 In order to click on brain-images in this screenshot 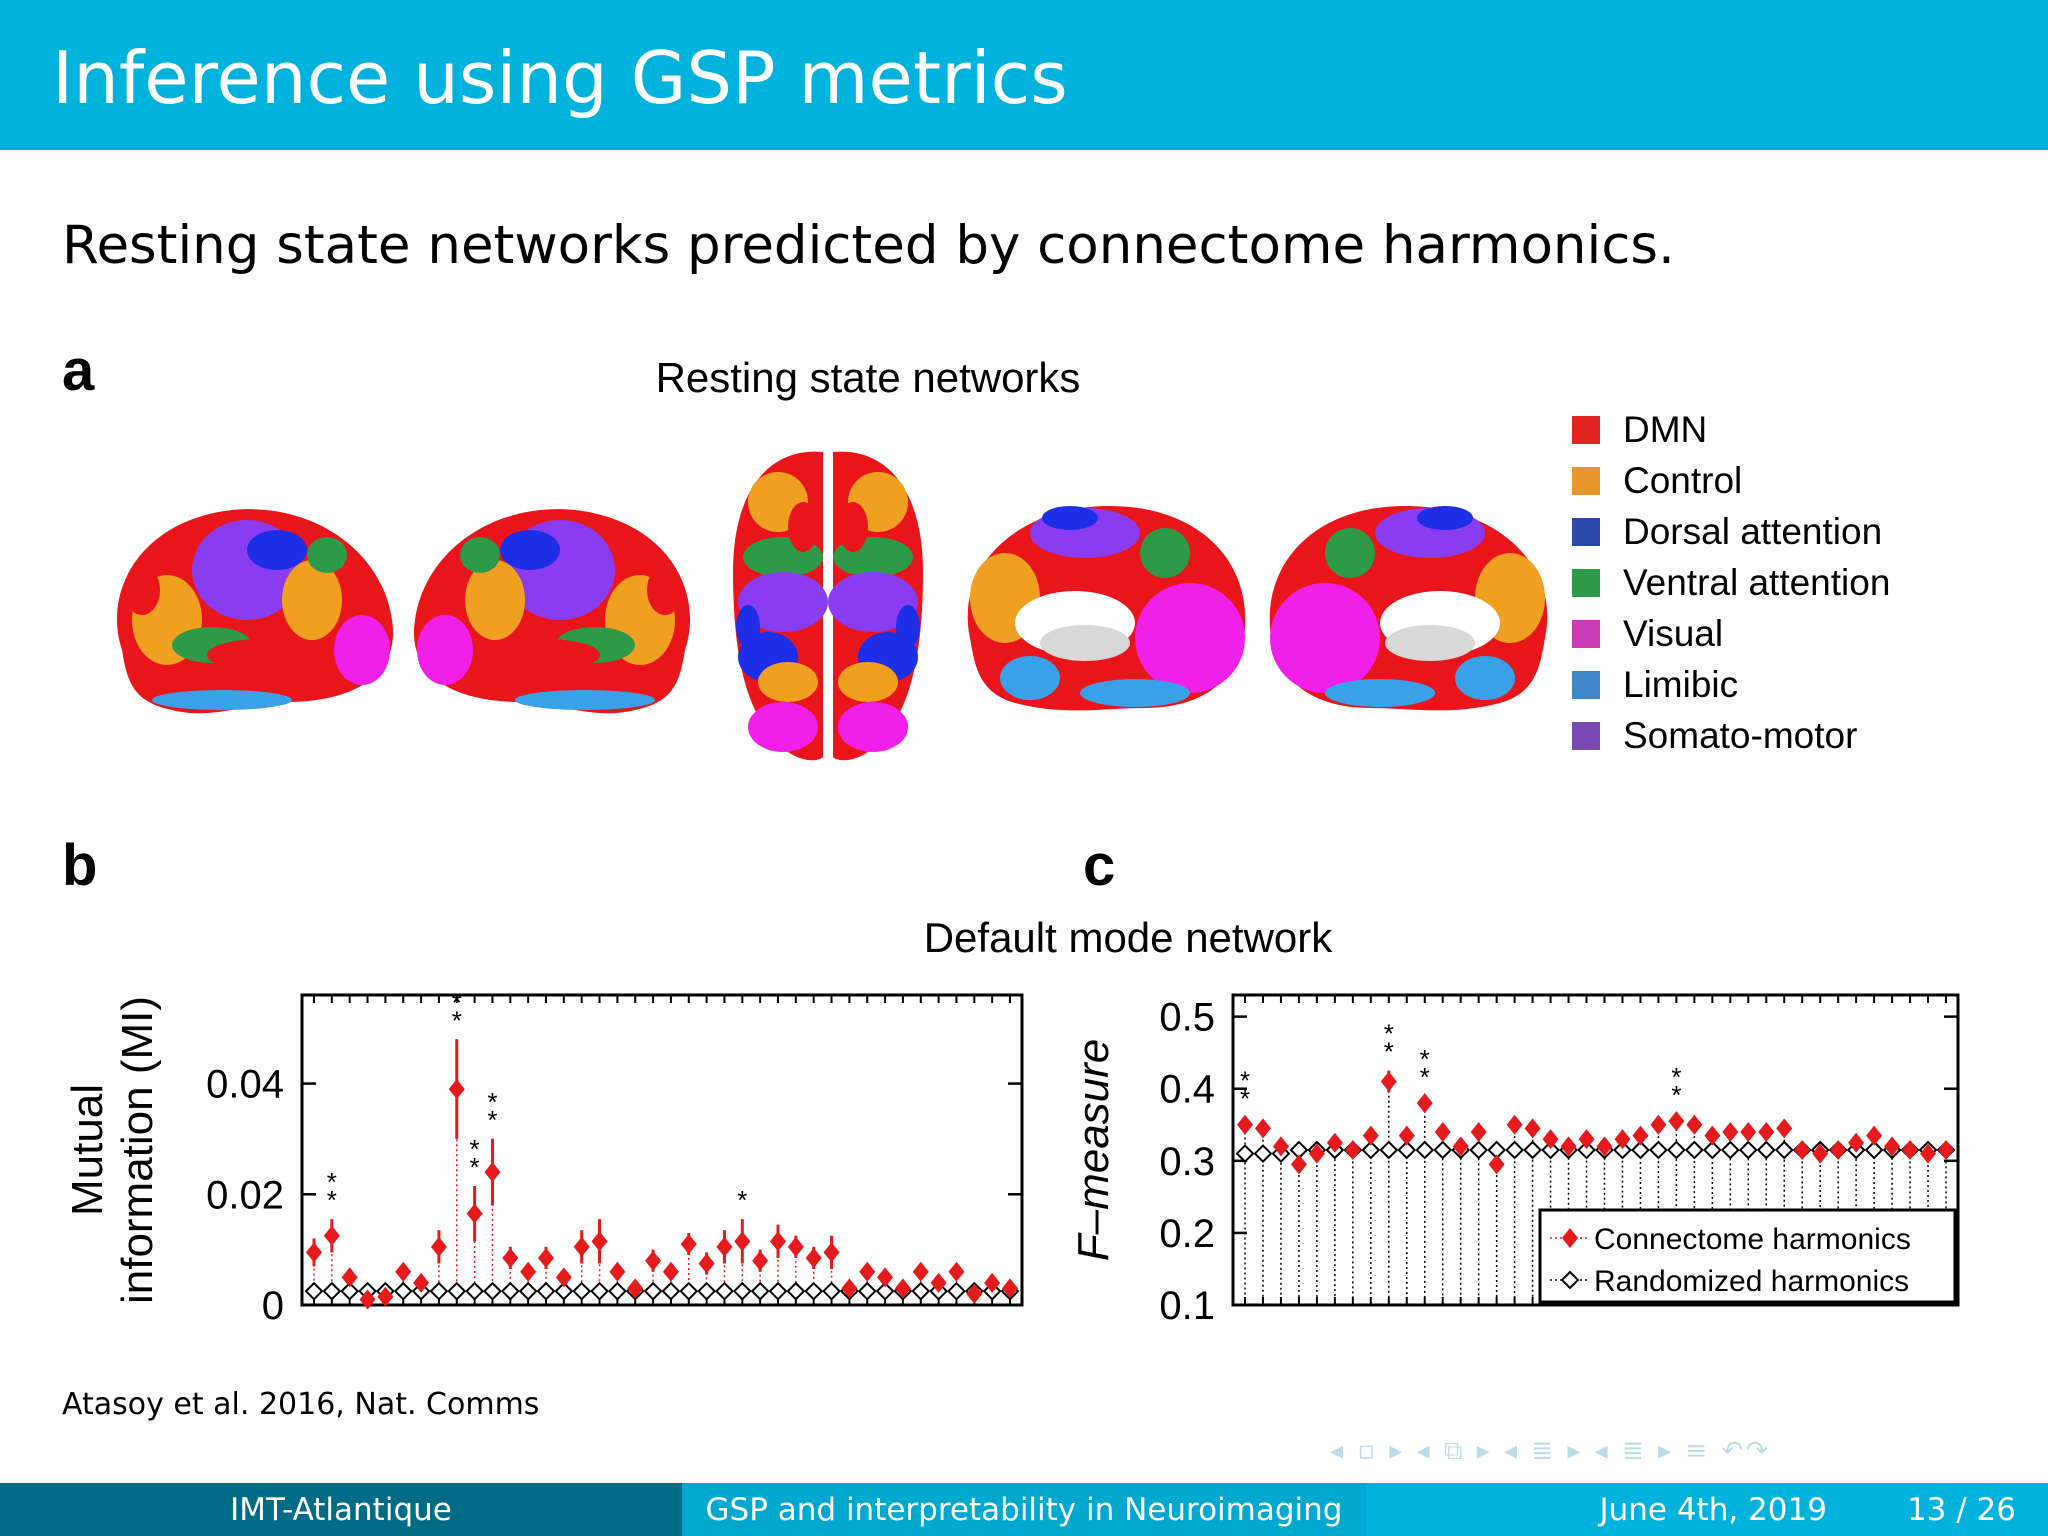, I will do `click(832, 606)`.